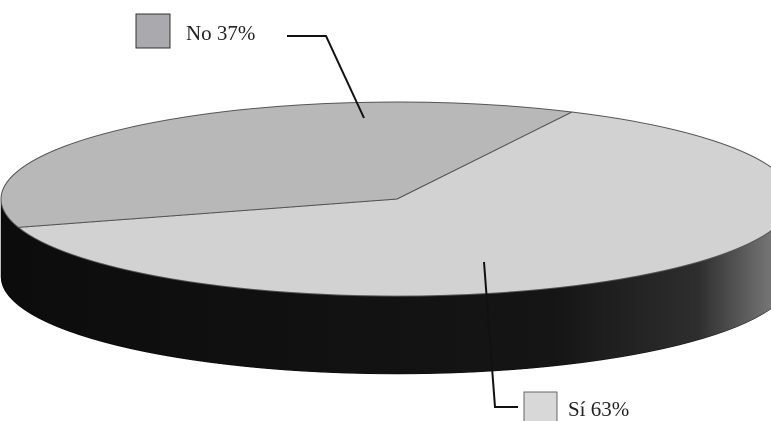  I want to click on label-si: Sí 63%, so click(598, 409).